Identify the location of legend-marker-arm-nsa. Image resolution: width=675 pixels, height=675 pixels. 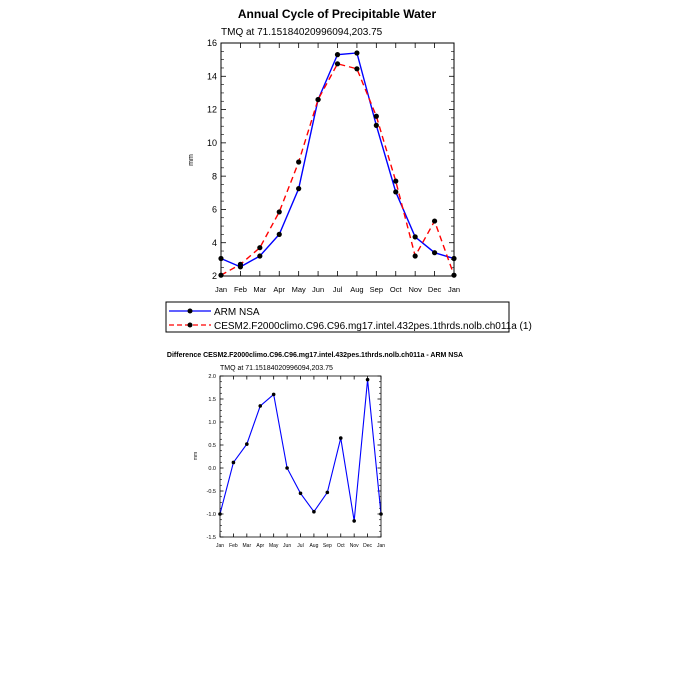
(190, 311).